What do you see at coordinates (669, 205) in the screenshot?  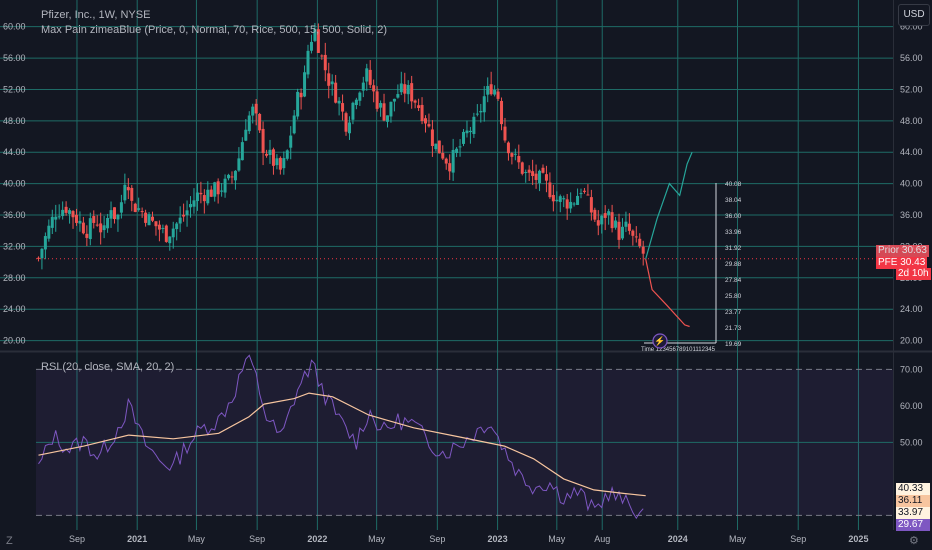 I see `projection-up-line` at bounding box center [669, 205].